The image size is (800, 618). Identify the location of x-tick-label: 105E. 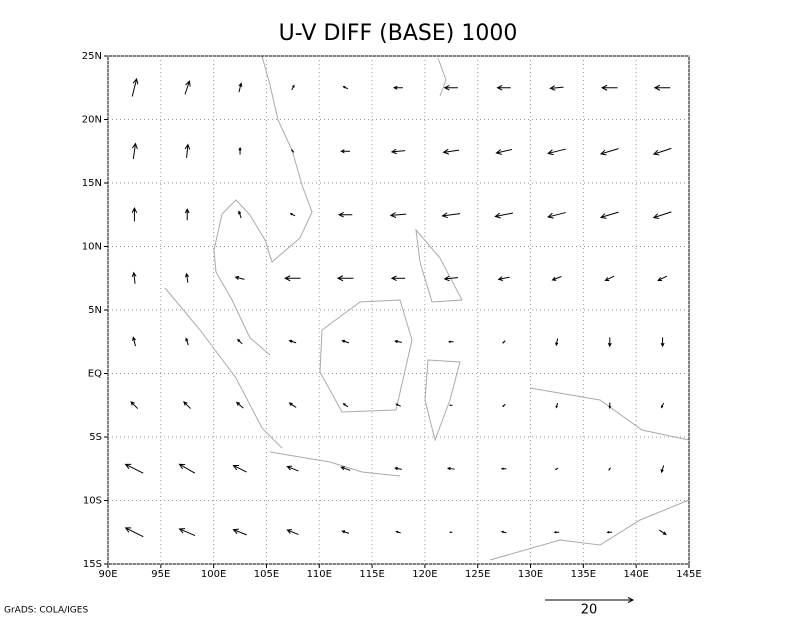
(266, 574).